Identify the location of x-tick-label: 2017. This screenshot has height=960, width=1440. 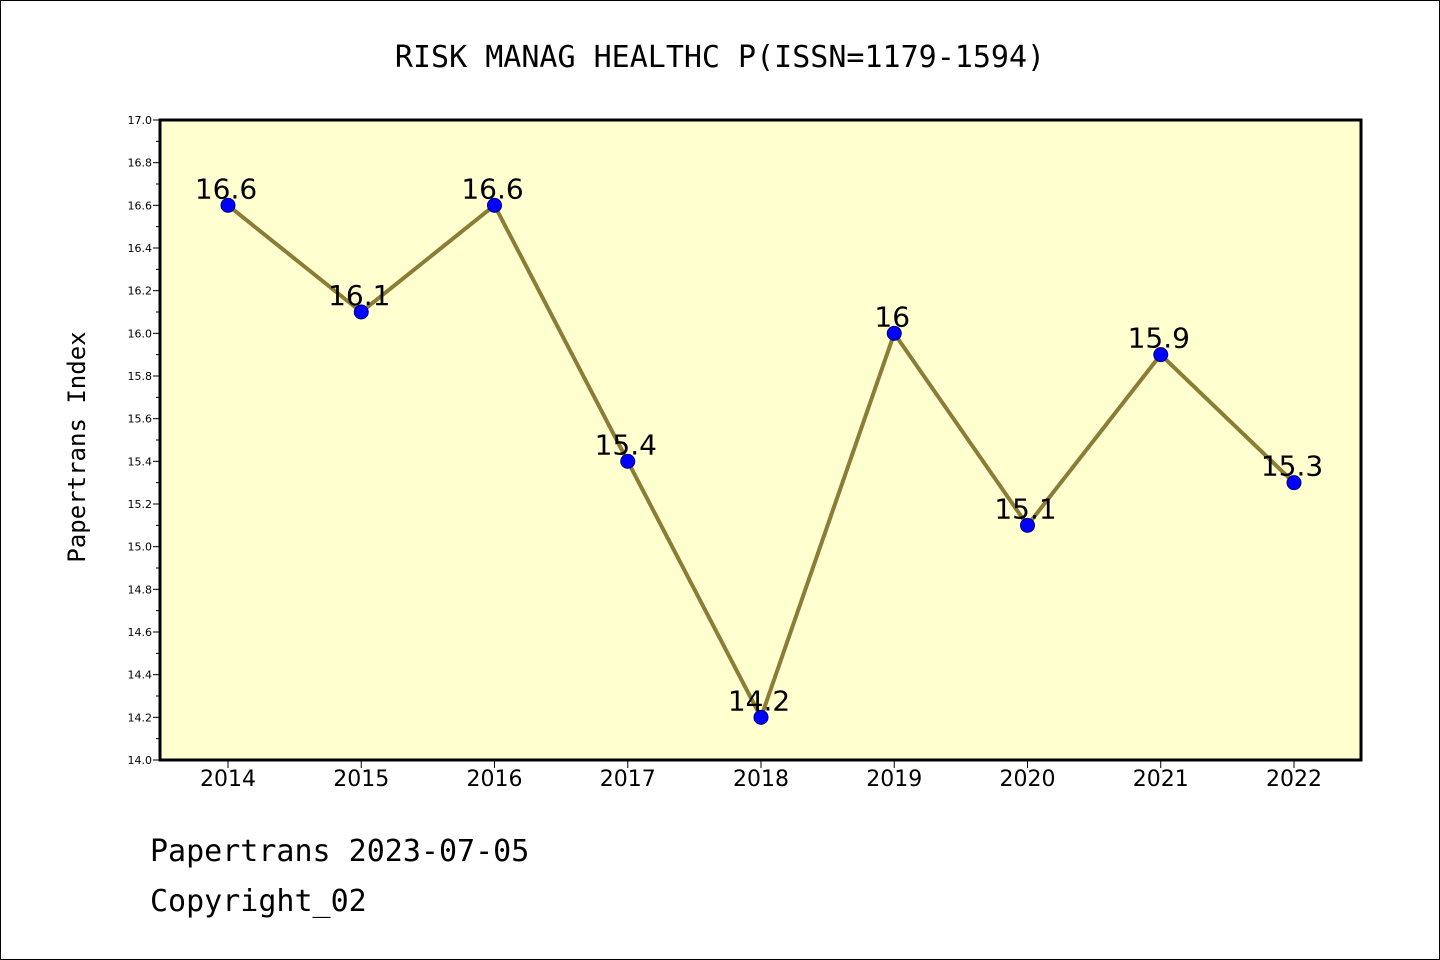
(628, 779).